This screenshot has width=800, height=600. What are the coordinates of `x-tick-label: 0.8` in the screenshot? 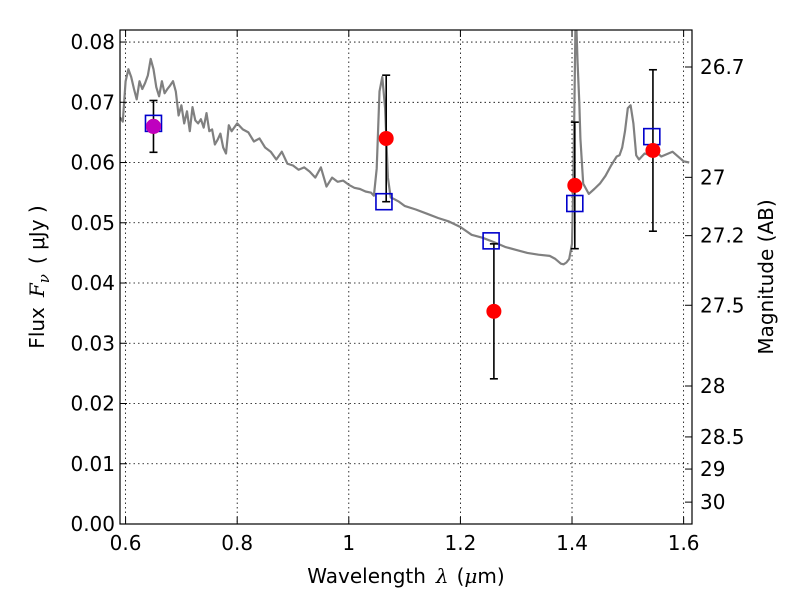 It's located at (237, 543).